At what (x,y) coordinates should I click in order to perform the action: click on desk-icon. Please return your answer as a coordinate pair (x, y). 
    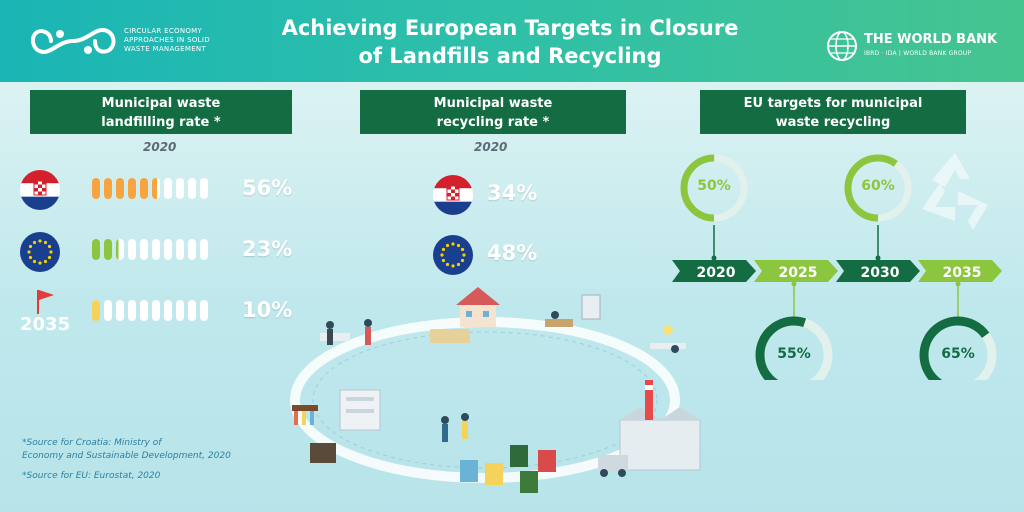
    Looking at the image, I should click on (668, 339).